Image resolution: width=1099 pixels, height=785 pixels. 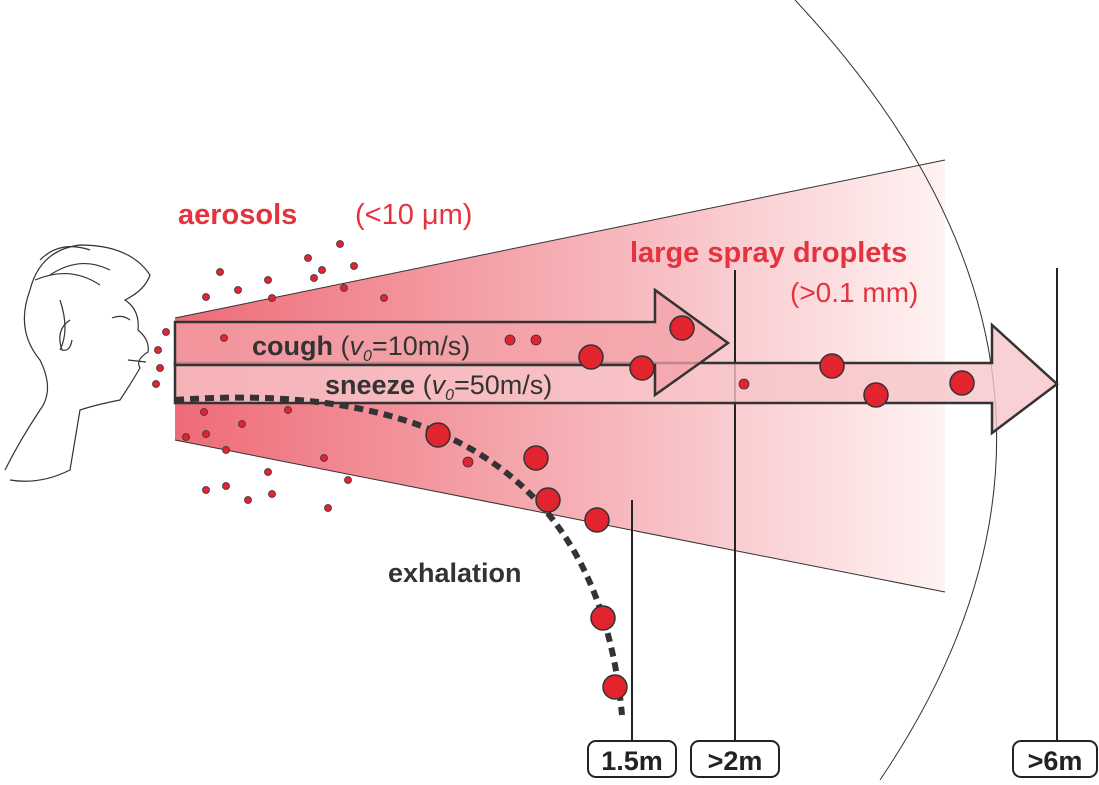 What do you see at coordinates (237, 215) in the screenshot?
I see `aerosols-label: aerosols` at bounding box center [237, 215].